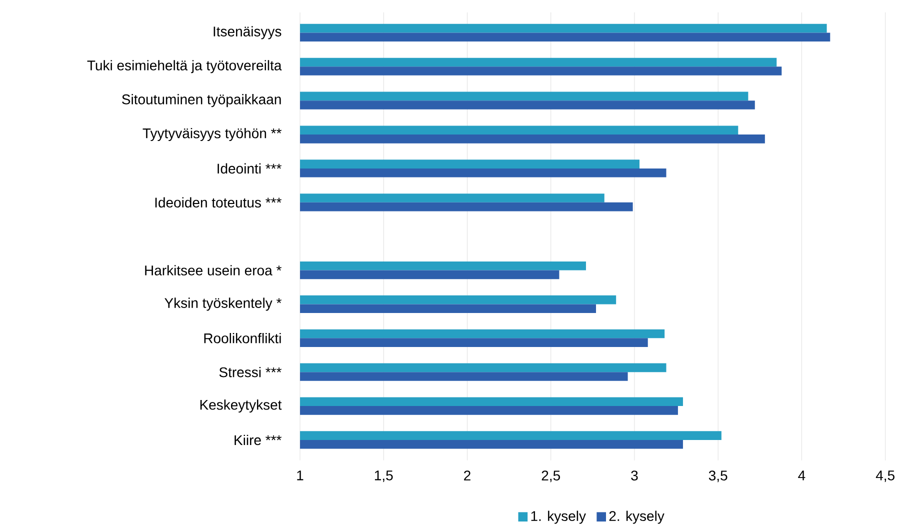  Describe the element at coordinates (258, 440) in the screenshot. I see `y-tick-label: Kiire ***` at that location.